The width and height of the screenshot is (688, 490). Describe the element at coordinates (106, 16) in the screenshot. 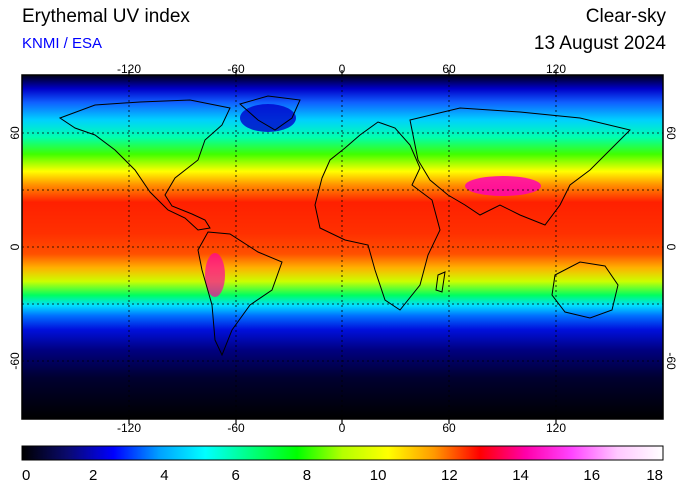

I see `map-title: Erythemal UV index` at that location.